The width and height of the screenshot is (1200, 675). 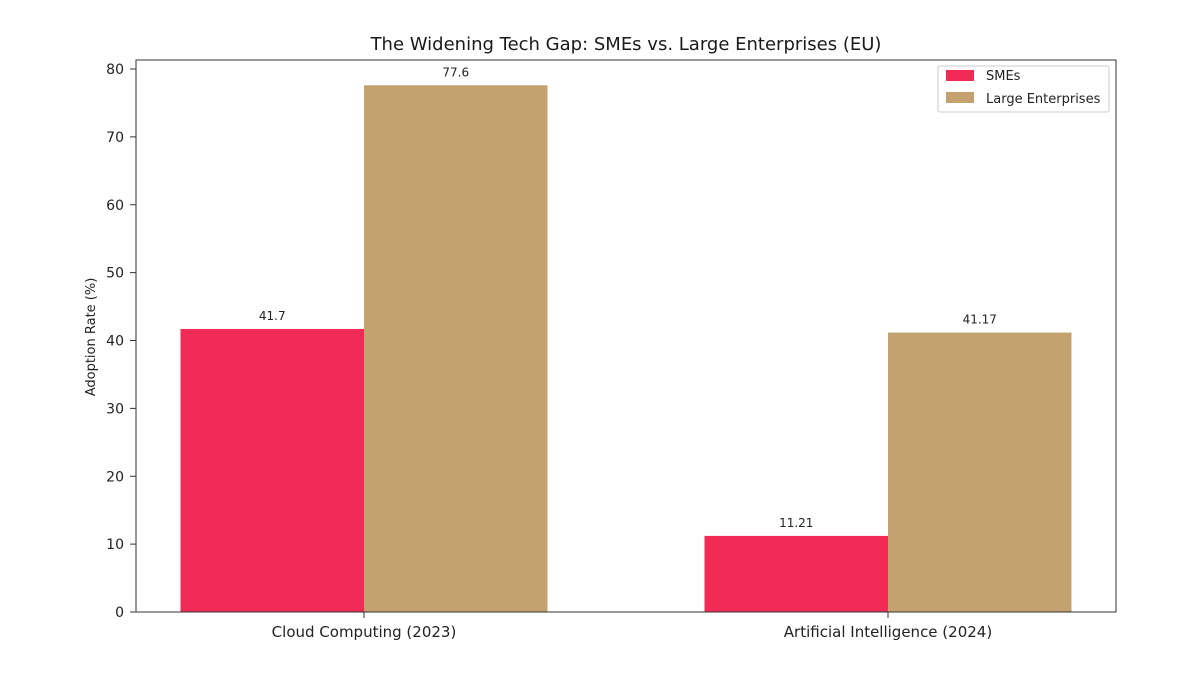 I want to click on y-tick-label: 0, so click(x=119, y=613).